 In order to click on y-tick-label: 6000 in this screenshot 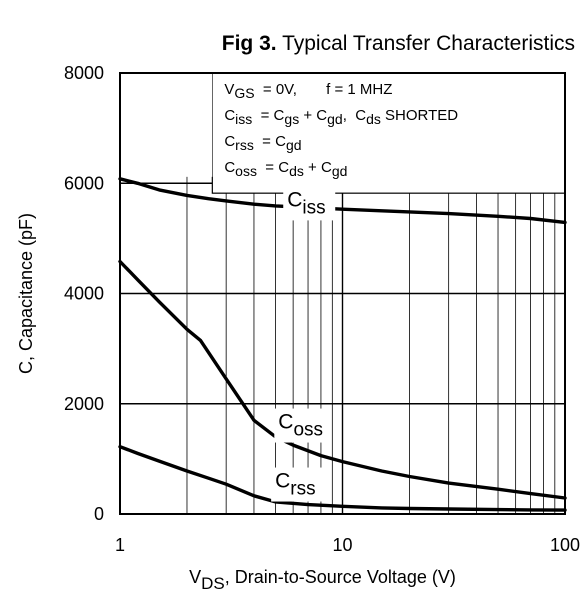, I will do `click(84, 183)`.